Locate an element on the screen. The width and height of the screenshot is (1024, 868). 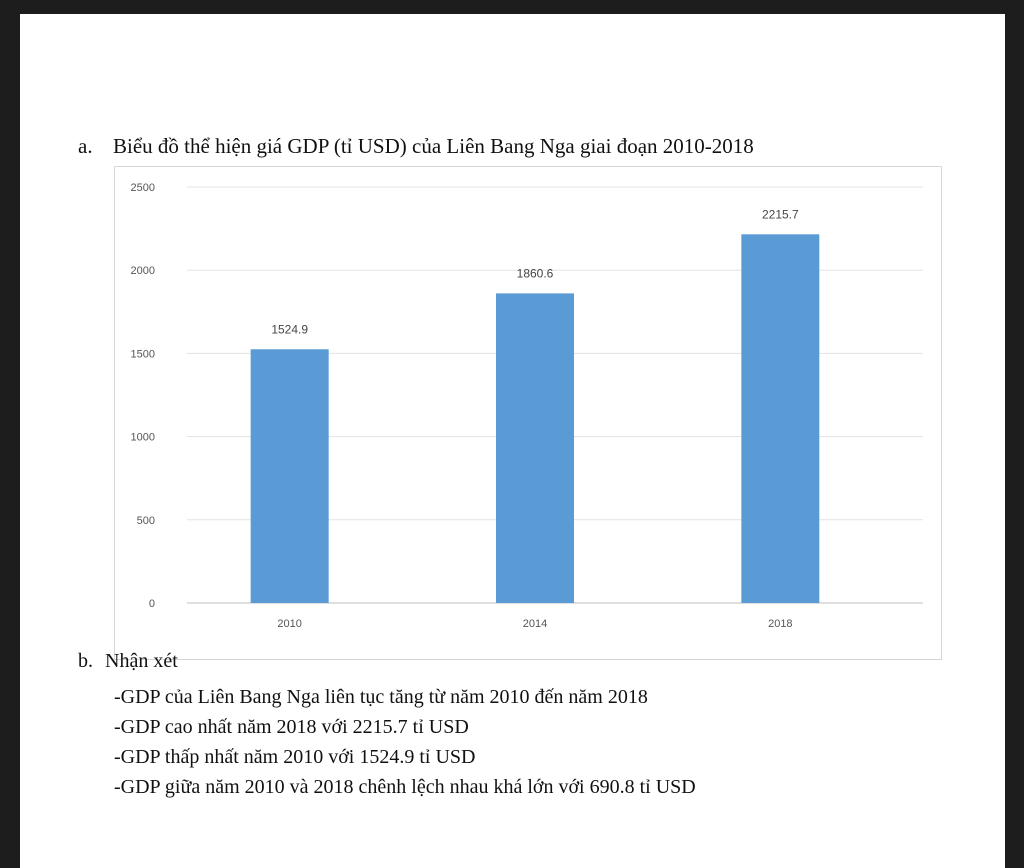
remarks-title: Nhận xét is located at coordinates (141, 661).